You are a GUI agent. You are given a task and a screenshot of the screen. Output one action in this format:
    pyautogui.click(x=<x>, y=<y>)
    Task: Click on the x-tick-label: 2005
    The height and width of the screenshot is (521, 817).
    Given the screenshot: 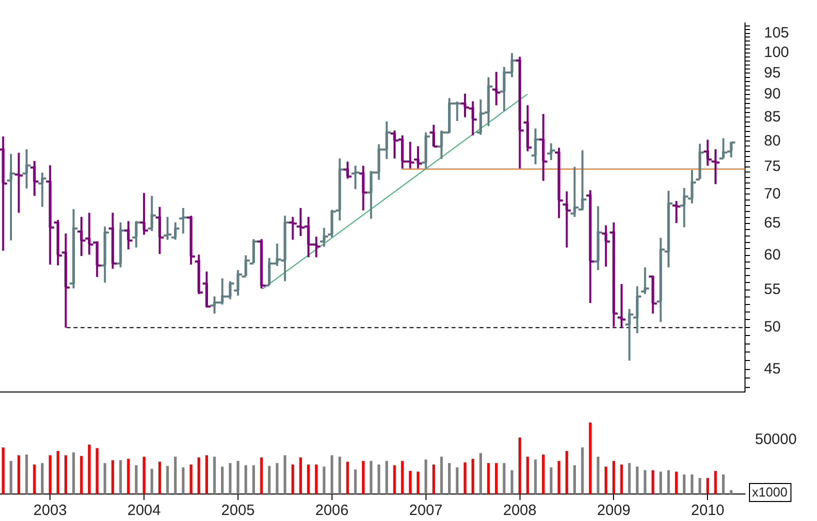 What is the action you would take?
    pyautogui.click(x=238, y=511)
    